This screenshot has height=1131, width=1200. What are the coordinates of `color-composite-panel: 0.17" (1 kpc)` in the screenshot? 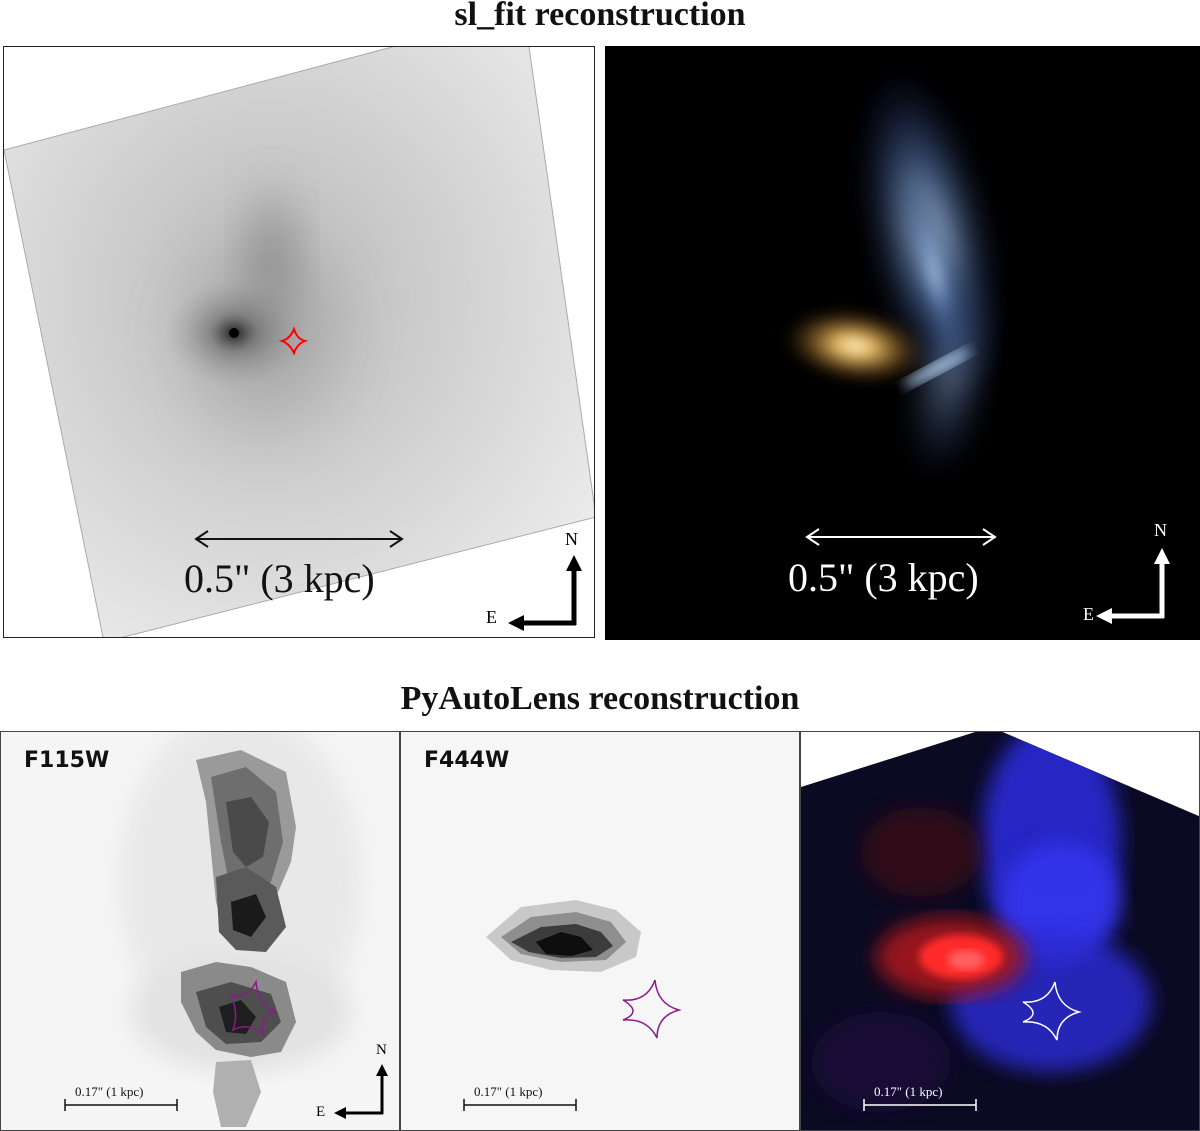 It's located at (1000, 931).